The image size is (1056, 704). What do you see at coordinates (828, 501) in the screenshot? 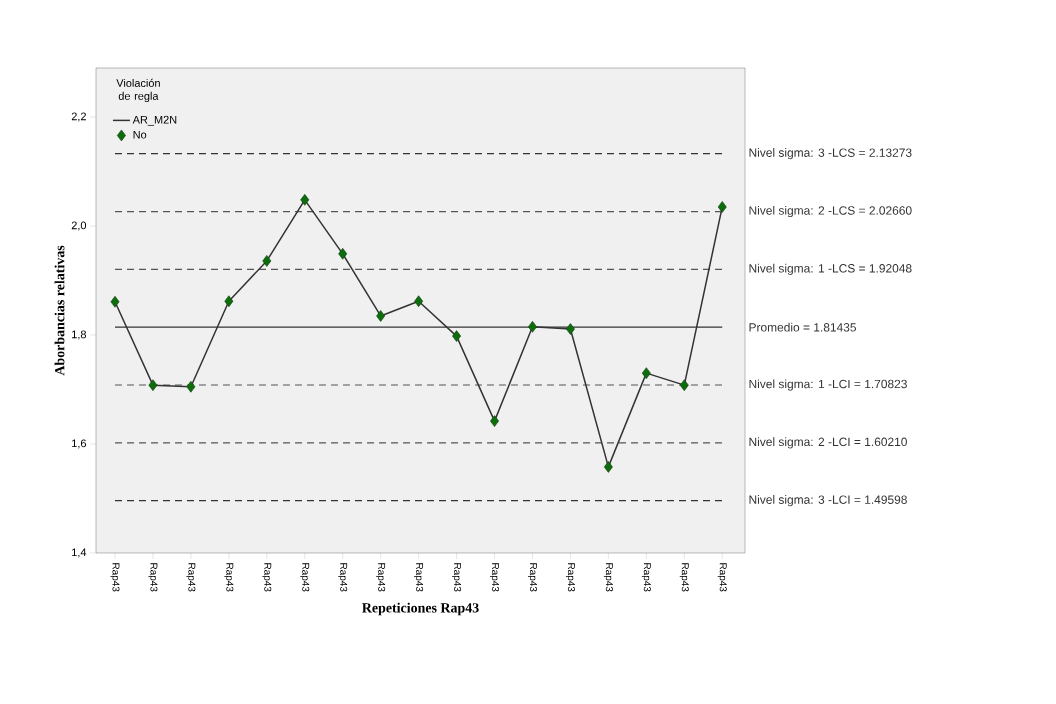
I see `ref-line-label: Nivel sigma: 3 -LCI = 1.49598` at bounding box center [828, 501].